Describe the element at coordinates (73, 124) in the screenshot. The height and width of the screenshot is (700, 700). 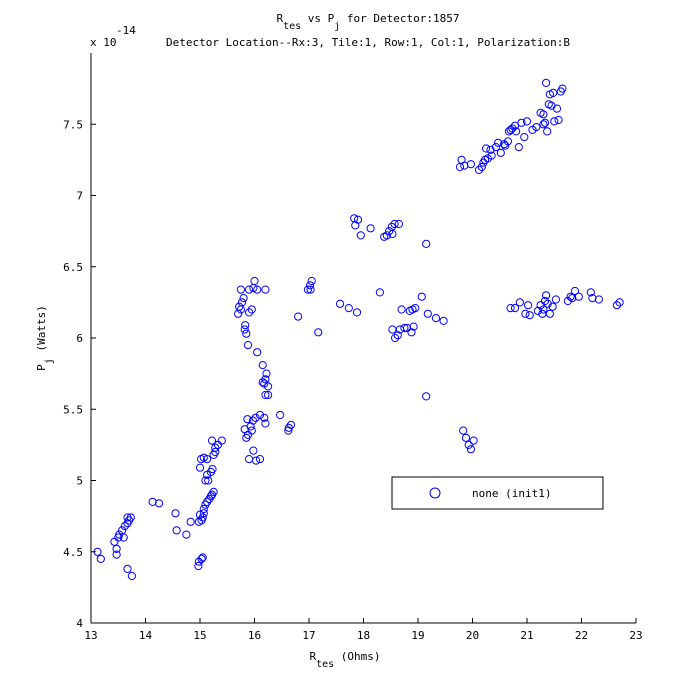
I see `y-tick-label: 7.5` at that location.